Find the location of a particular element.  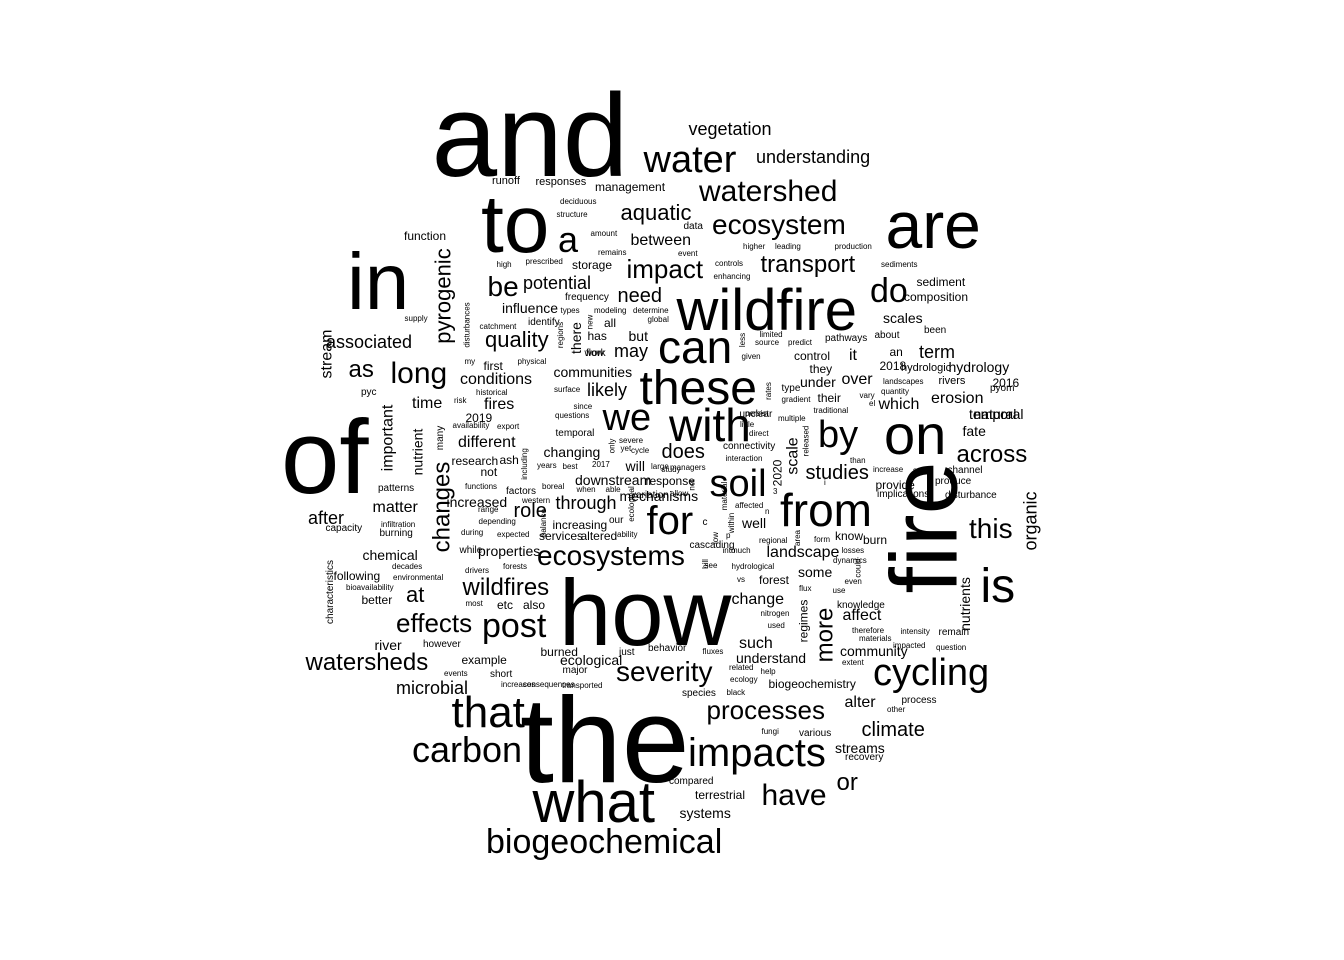

word-etc: etc is located at coordinates (505, 605).